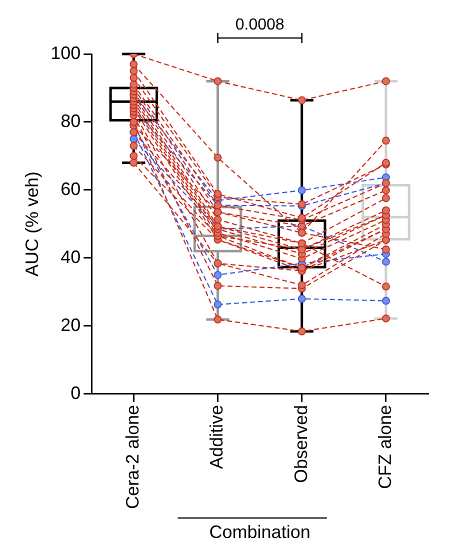  I want to click on x-tick-label: Additive, so click(216, 436).